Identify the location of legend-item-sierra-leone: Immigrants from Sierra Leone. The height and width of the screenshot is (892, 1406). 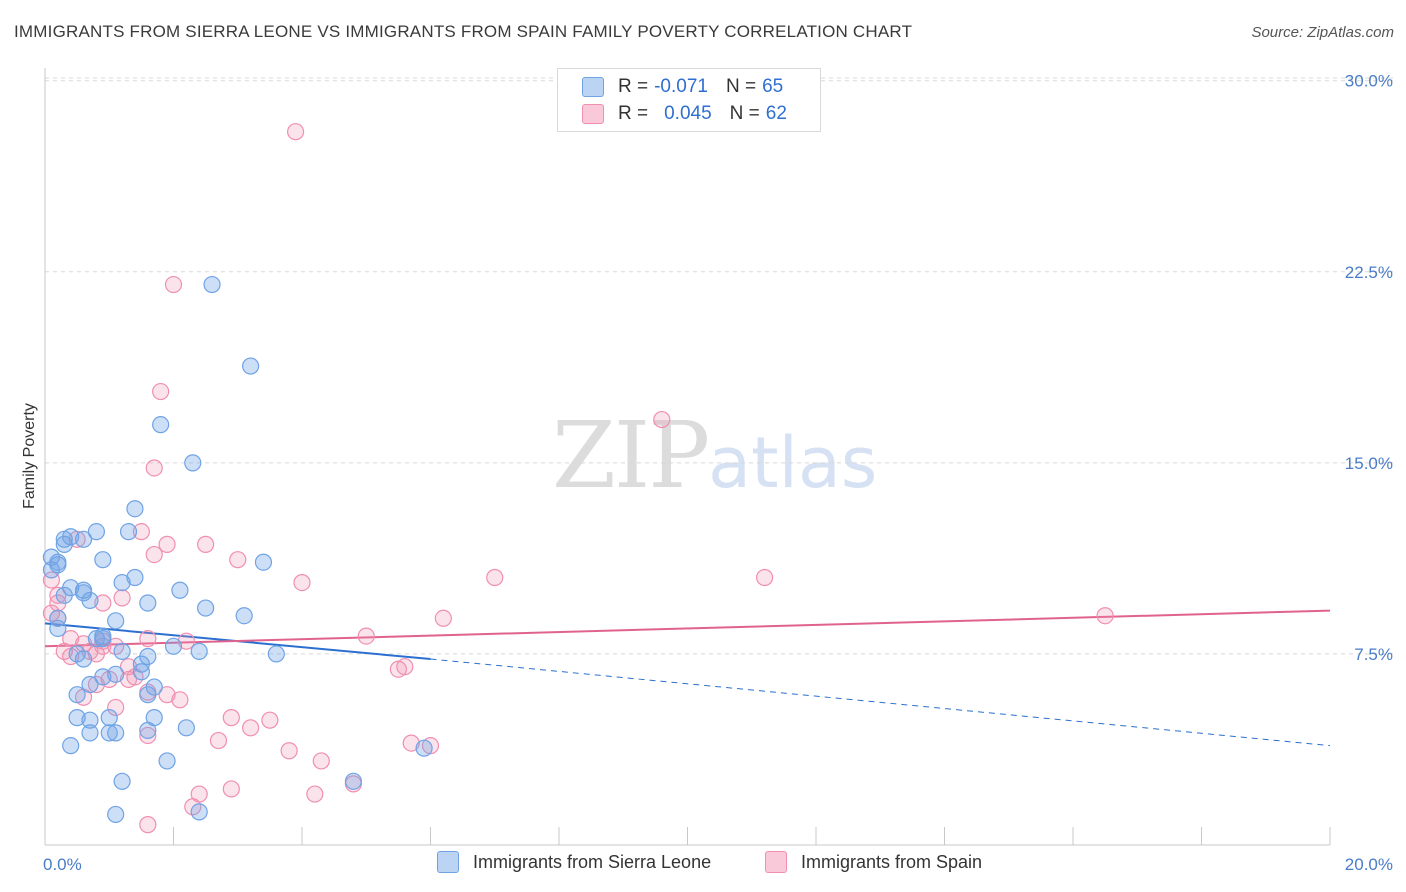
(574, 862).